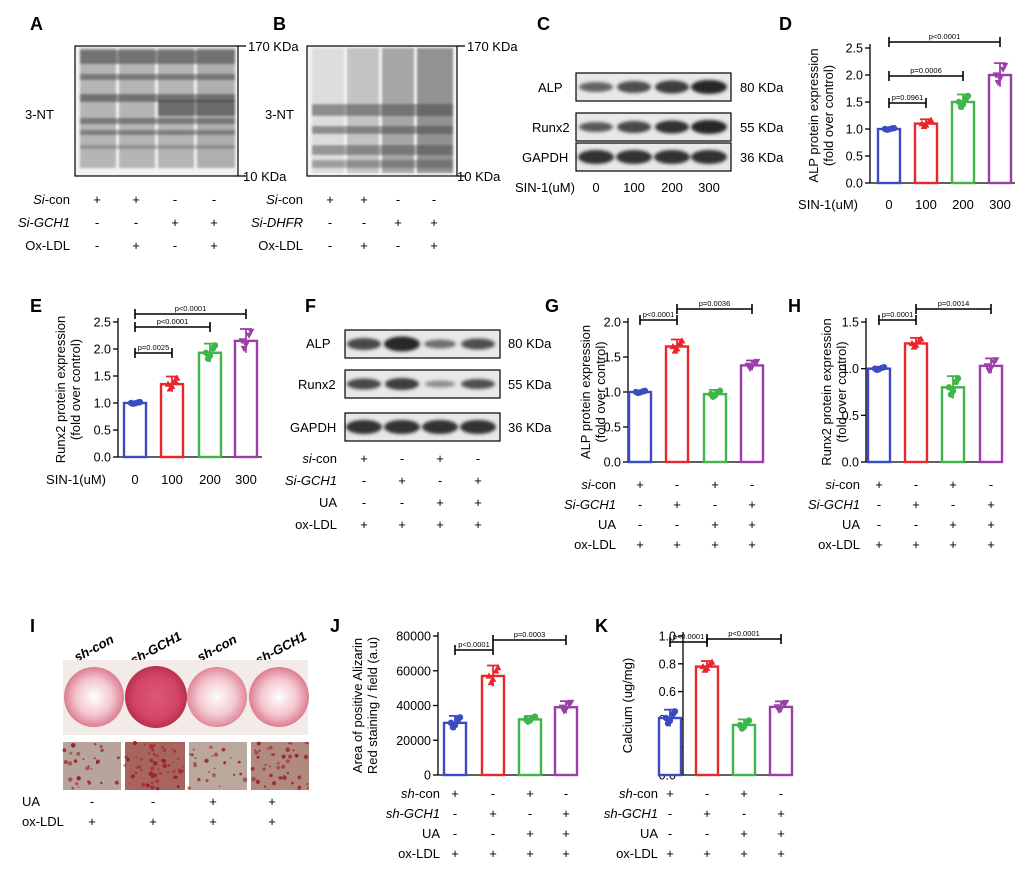 Image resolution: width=1029 pixels, height=878 pixels. I want to click on chart-h-cond-sign-3-1: -, so click(879, 524).